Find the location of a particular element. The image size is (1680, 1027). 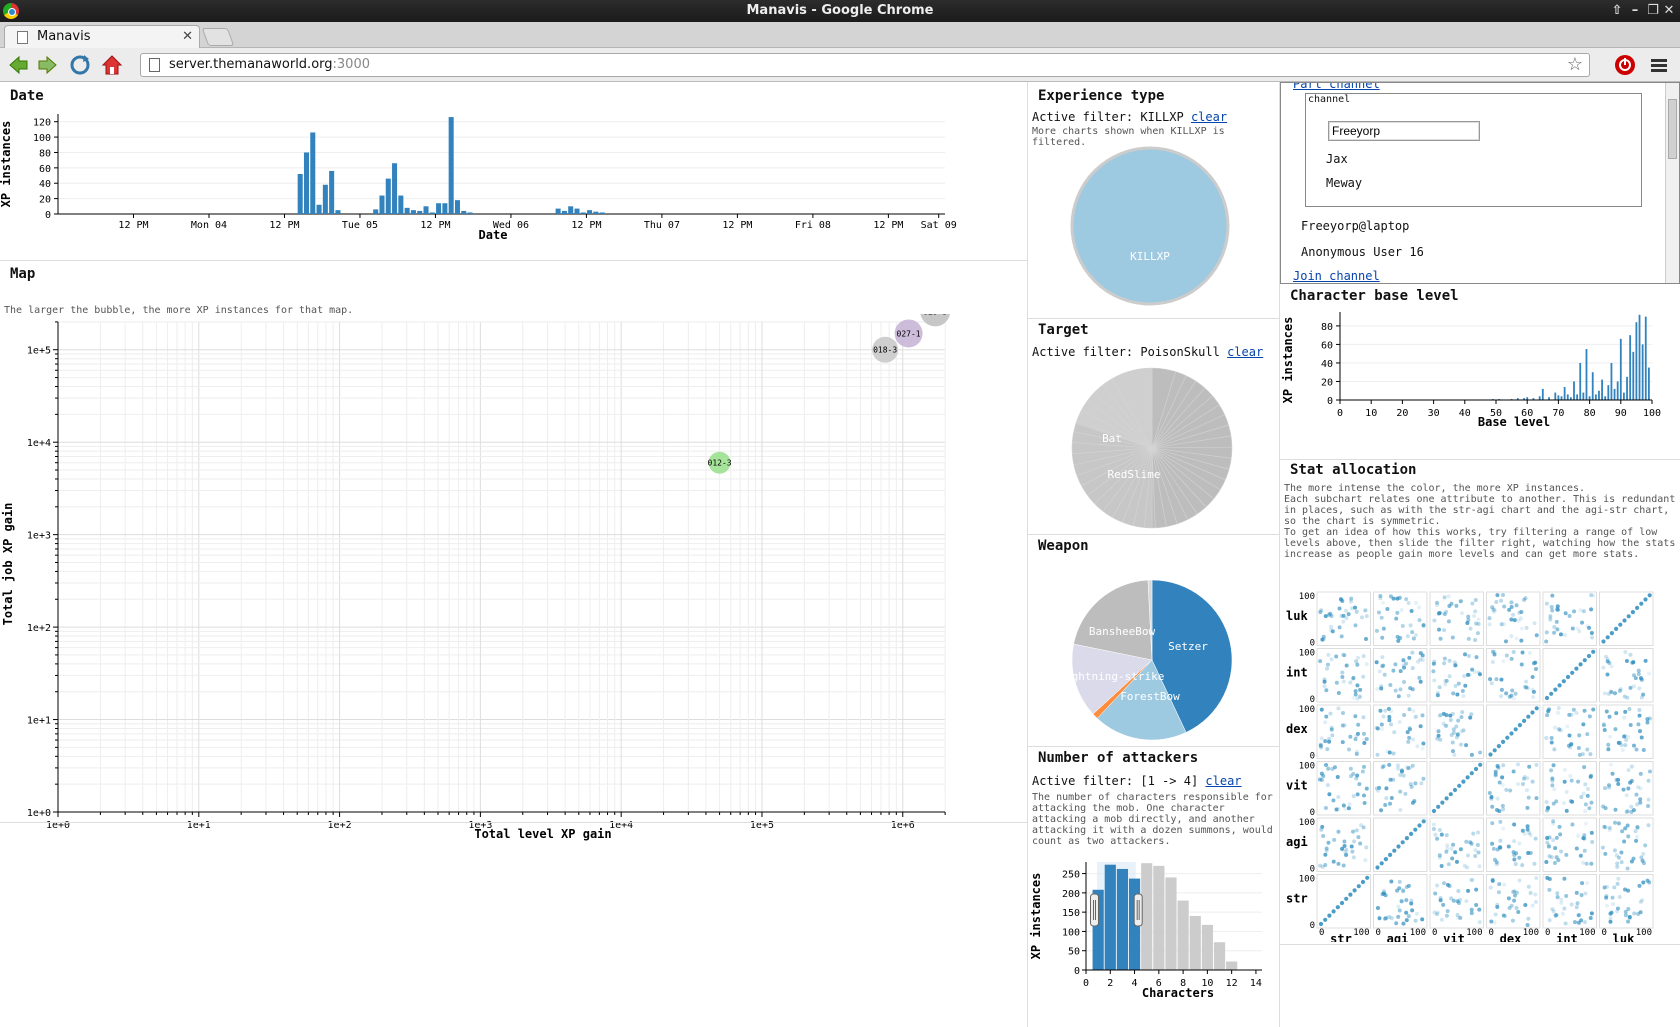

channel-member: Jax is located at coordinates (1337, 159).